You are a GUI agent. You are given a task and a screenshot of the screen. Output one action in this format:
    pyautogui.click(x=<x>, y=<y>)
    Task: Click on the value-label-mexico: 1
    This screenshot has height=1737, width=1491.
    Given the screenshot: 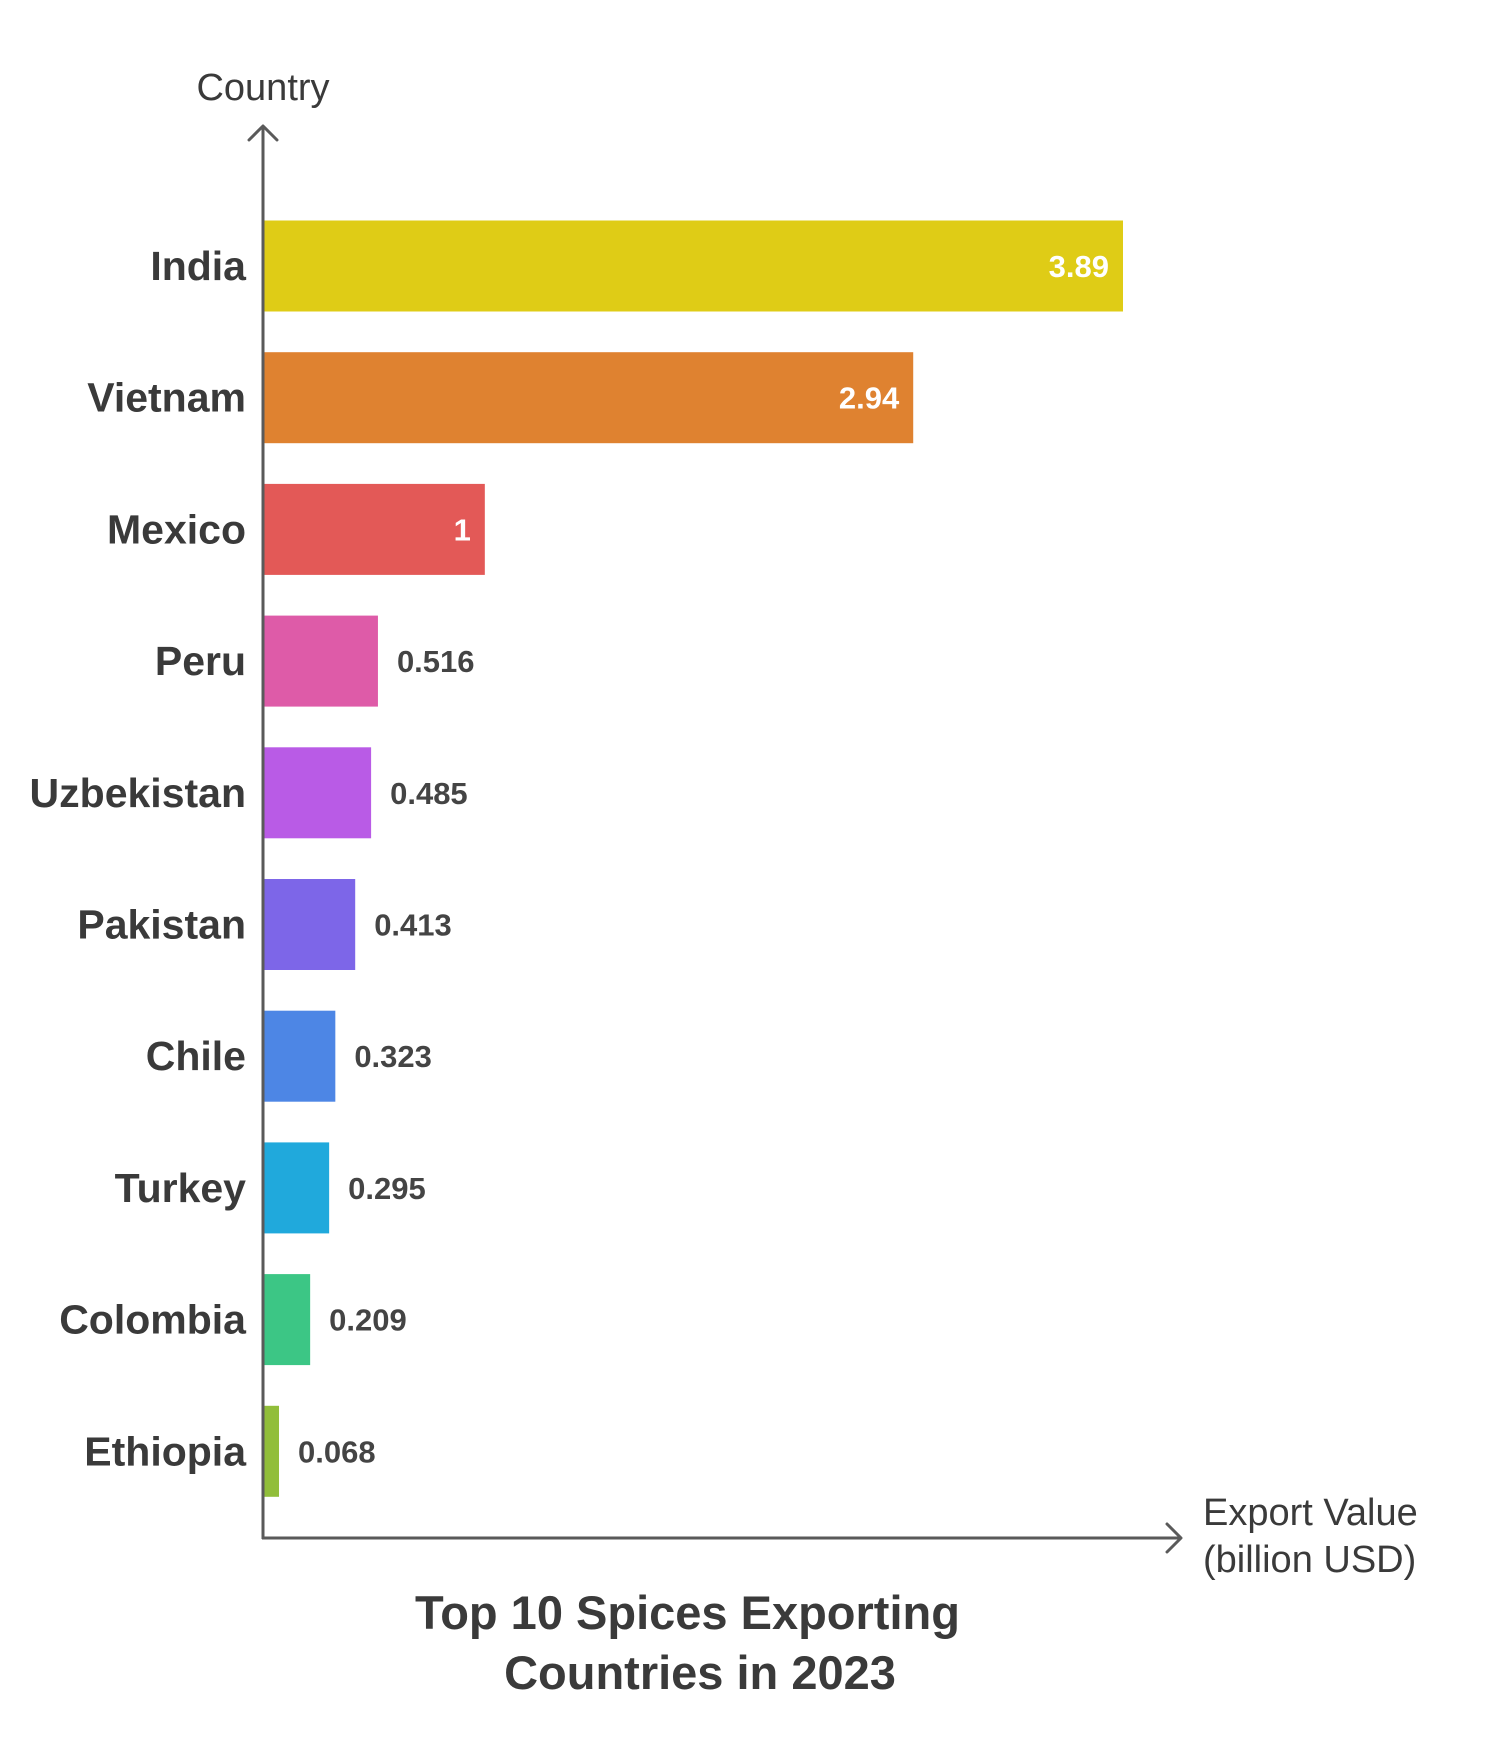 What is the action you would take?
    pyautogui.click(x=462, y=529)
    